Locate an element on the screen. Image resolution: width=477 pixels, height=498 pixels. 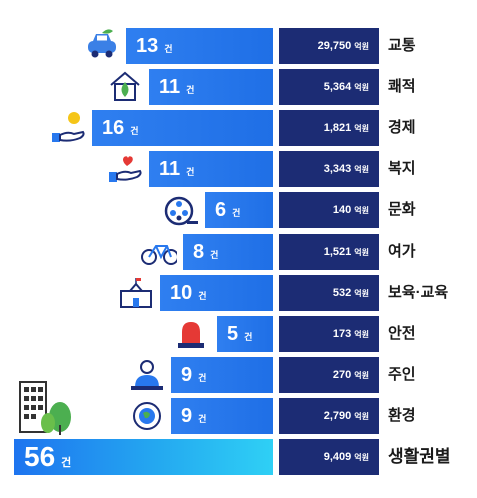
budget-value: 270 is located at coordinates (342, 375).